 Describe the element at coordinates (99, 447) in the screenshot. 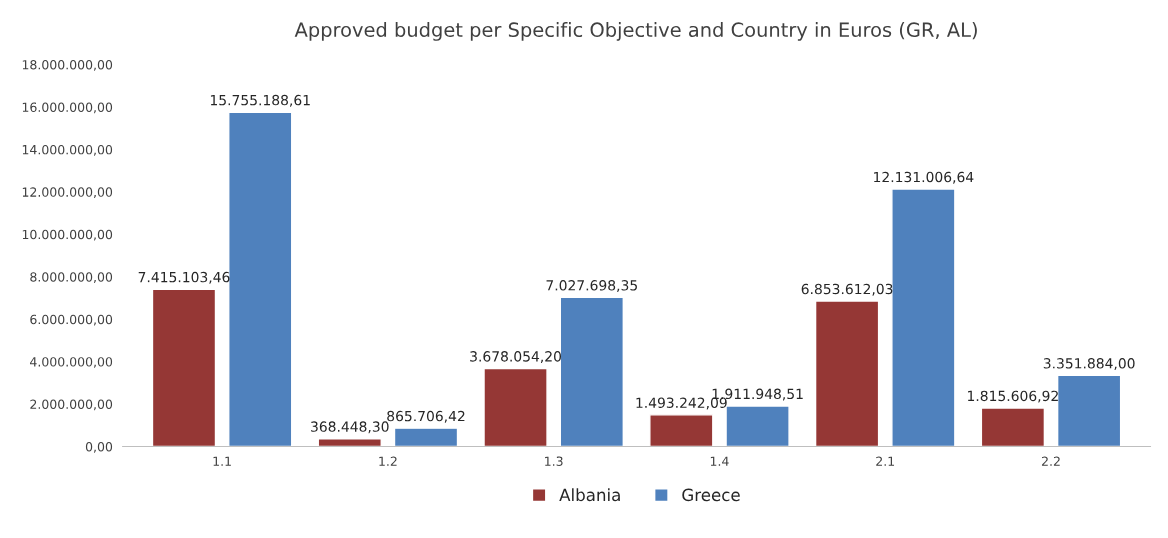

I see `y-tick-label: 0,00` at that location.